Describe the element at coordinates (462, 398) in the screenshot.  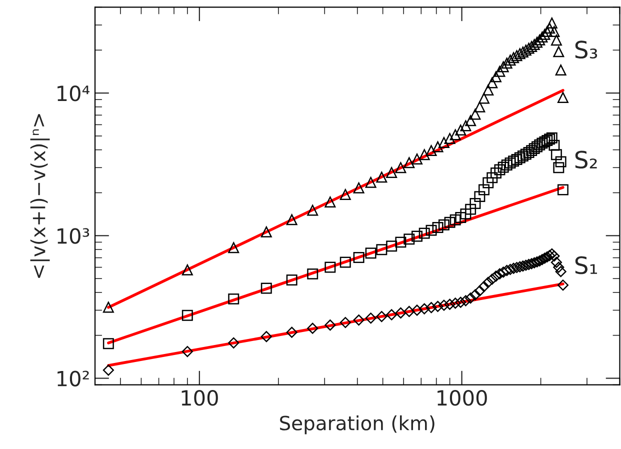
I see `x-tick-label: 1000` at that location.